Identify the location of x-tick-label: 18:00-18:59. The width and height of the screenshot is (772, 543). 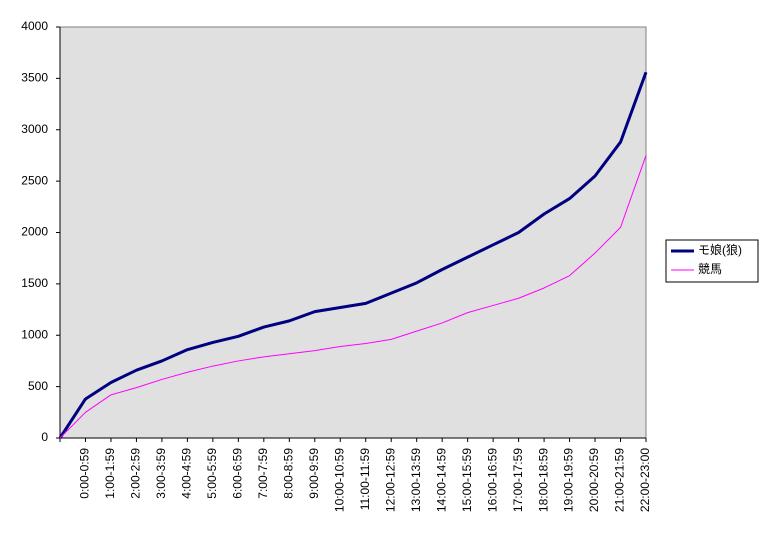
(543, 480).